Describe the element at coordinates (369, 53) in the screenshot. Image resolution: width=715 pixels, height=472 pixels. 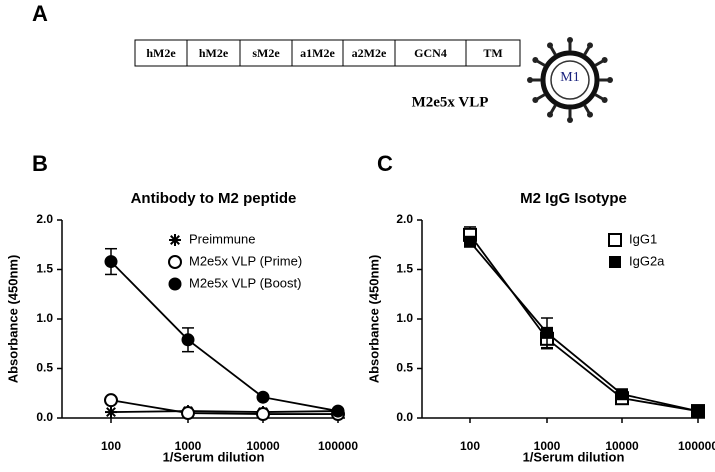
I see `segment-label: a2M2e` at that location.